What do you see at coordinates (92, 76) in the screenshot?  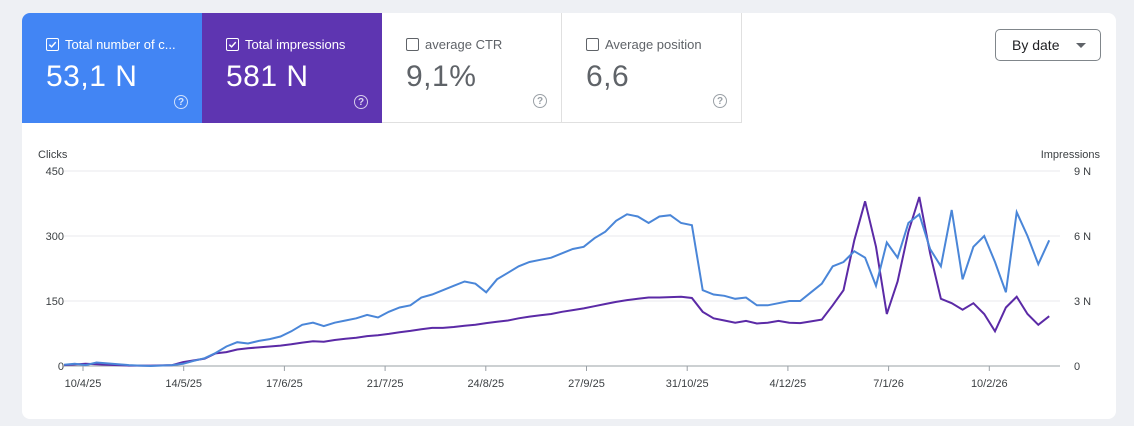 I see `tile-value: 53,1 N` at bounding box center [92, 76].